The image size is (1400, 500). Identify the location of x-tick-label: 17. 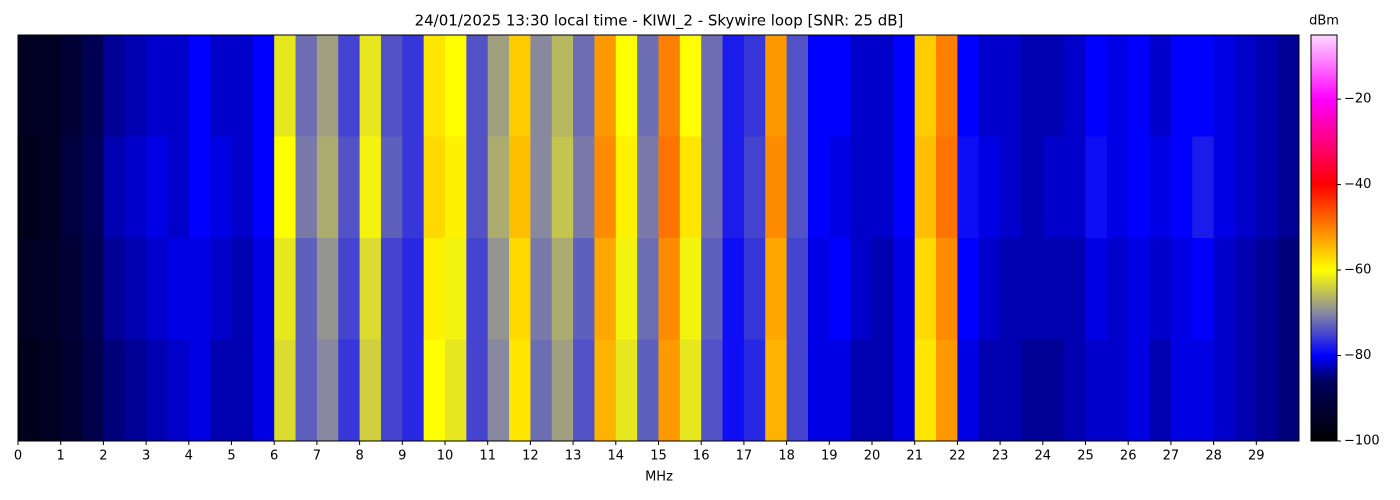
(744, 456).